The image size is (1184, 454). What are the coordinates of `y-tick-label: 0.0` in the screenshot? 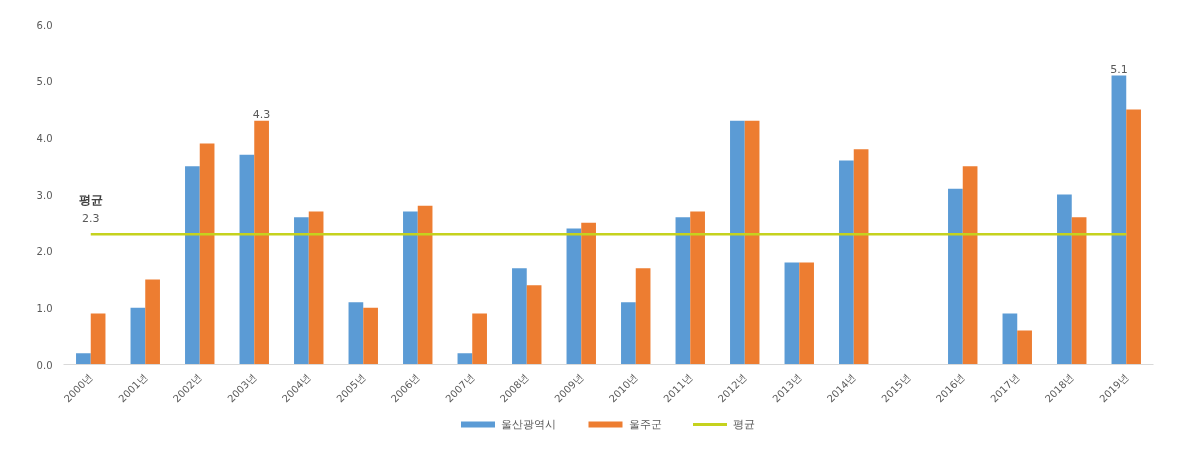 It's located at (44, 365).